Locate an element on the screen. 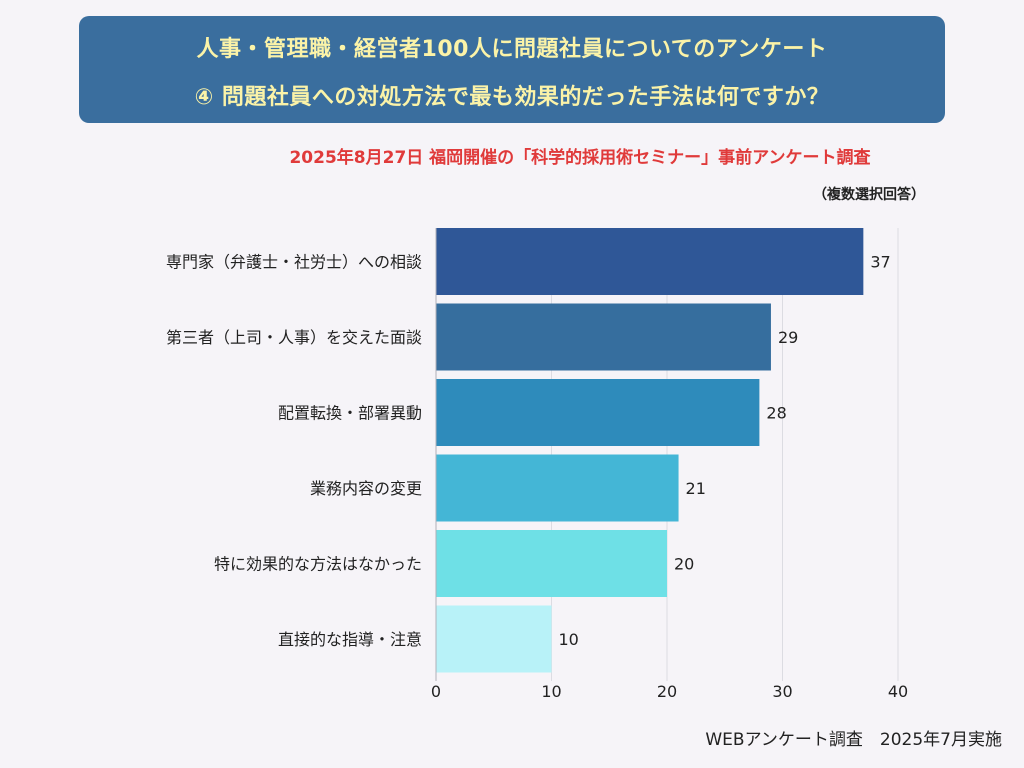 The width and height of the screenshot is (1024, 768). data-label: 10 is located at coordinates (569, 639).